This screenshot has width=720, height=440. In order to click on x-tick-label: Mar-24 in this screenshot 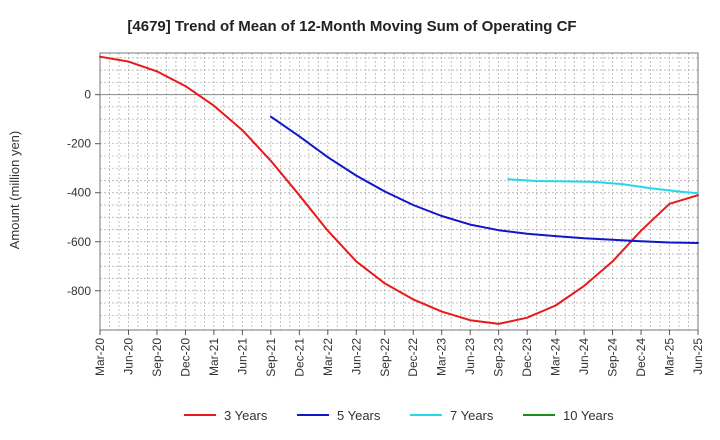, I will do `click(556, 357)`.